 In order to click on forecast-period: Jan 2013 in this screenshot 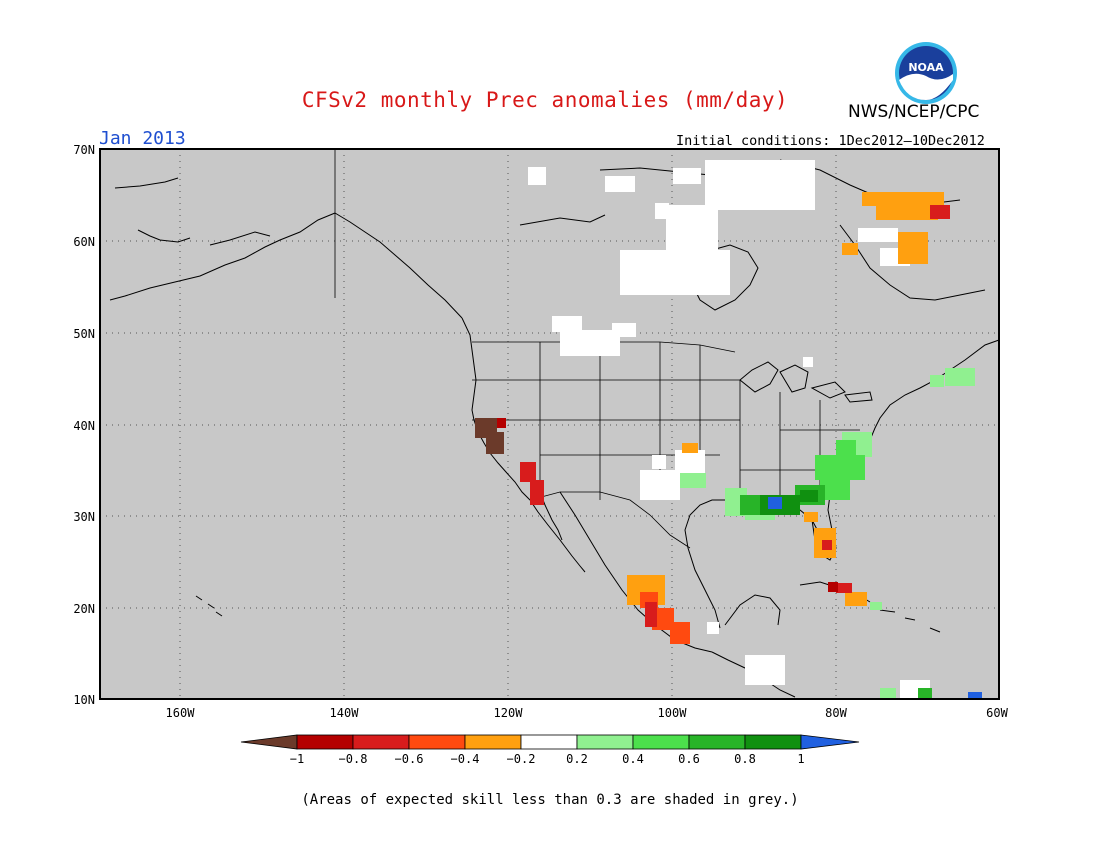, I will do `click(142, 138)`.